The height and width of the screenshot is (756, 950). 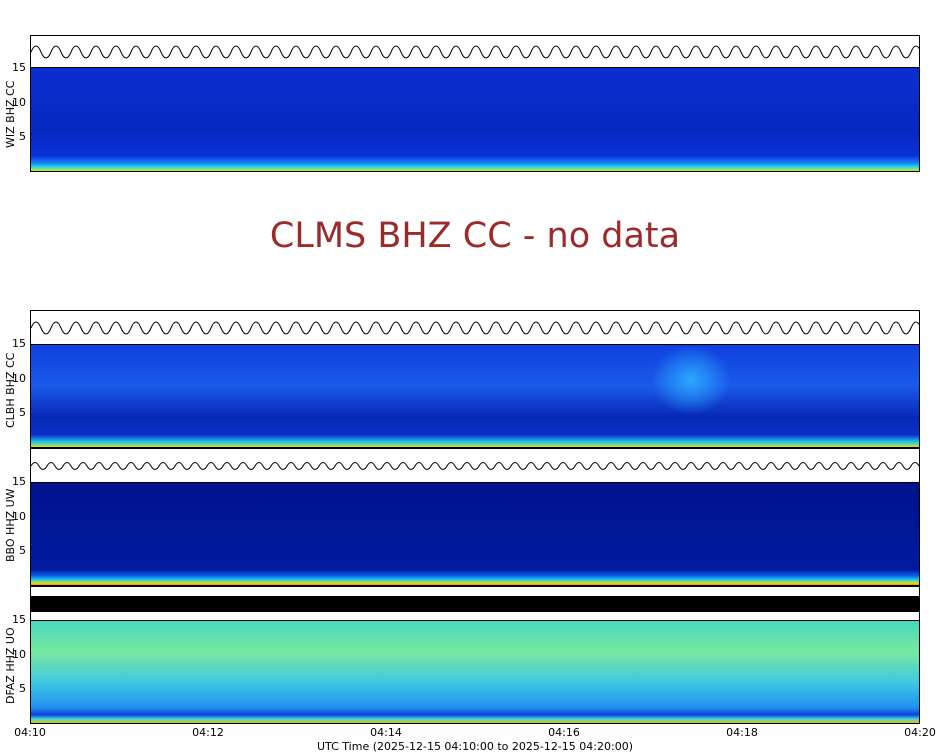 What do you see at coordinates (475, 327) in the screenshot?
I see `waveform-clbh` at bounding box center [475, 327].